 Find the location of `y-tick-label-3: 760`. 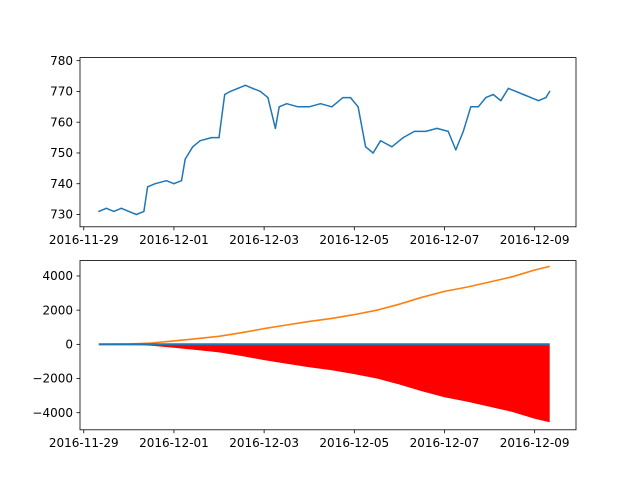

y-tick-label-3: 760 is located at coordinates (61, 122).